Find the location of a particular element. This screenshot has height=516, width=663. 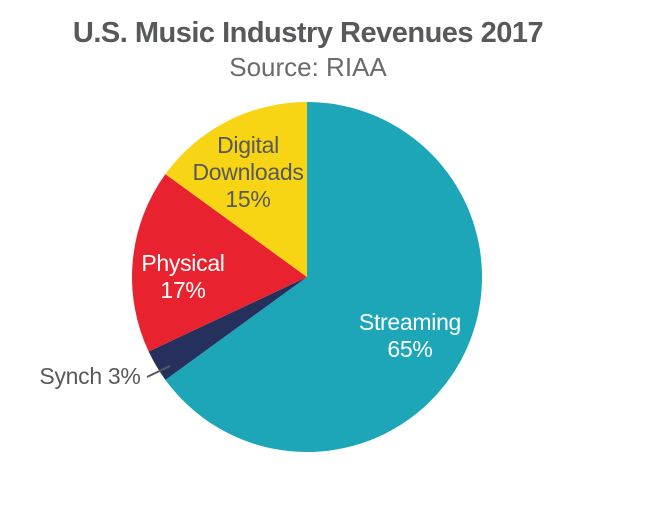

leader-line-synch is located at coordinates (158, 371).